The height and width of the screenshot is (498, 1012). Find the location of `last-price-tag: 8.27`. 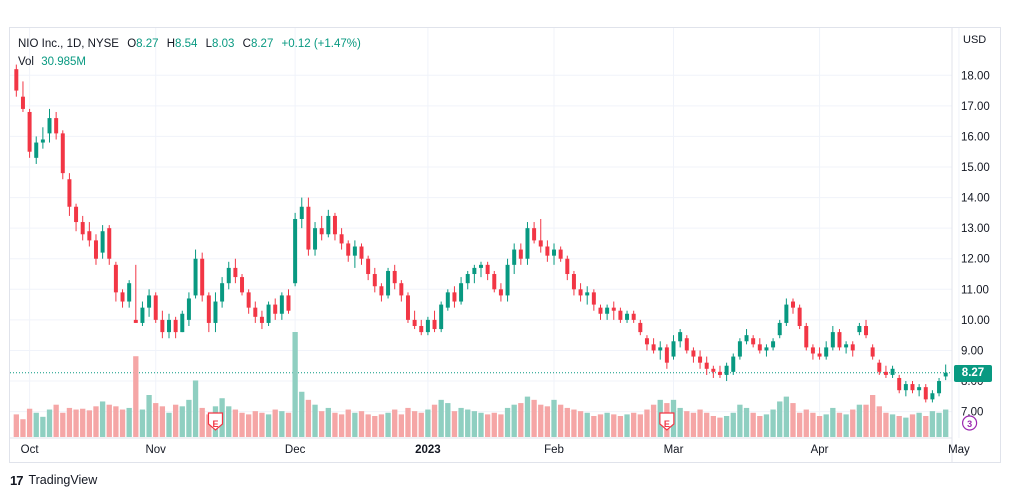

last-price-tag: 8.27 is located at coordinates (973, 373).